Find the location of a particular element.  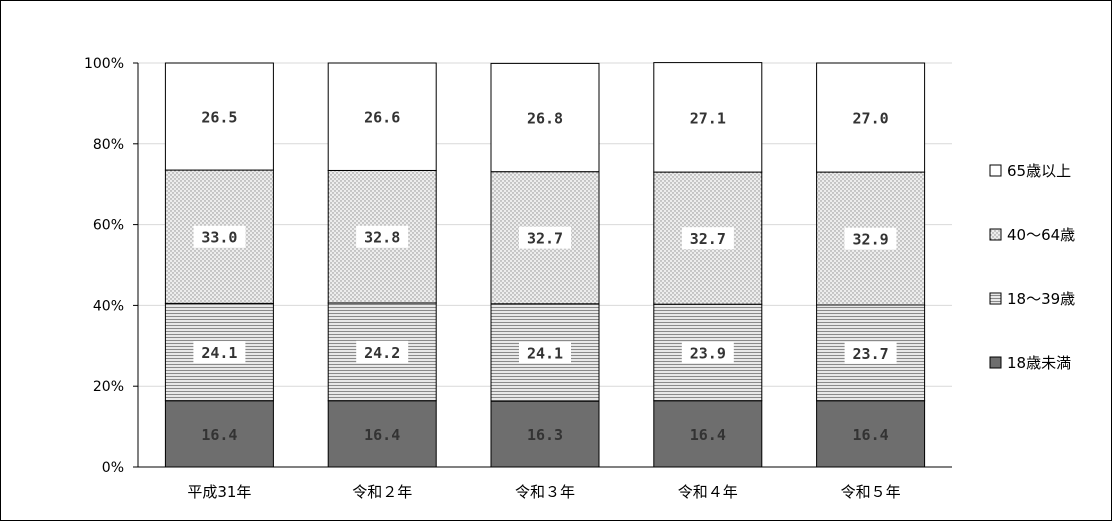

y-tick-label: 60% is located at coordinates (108, 226).